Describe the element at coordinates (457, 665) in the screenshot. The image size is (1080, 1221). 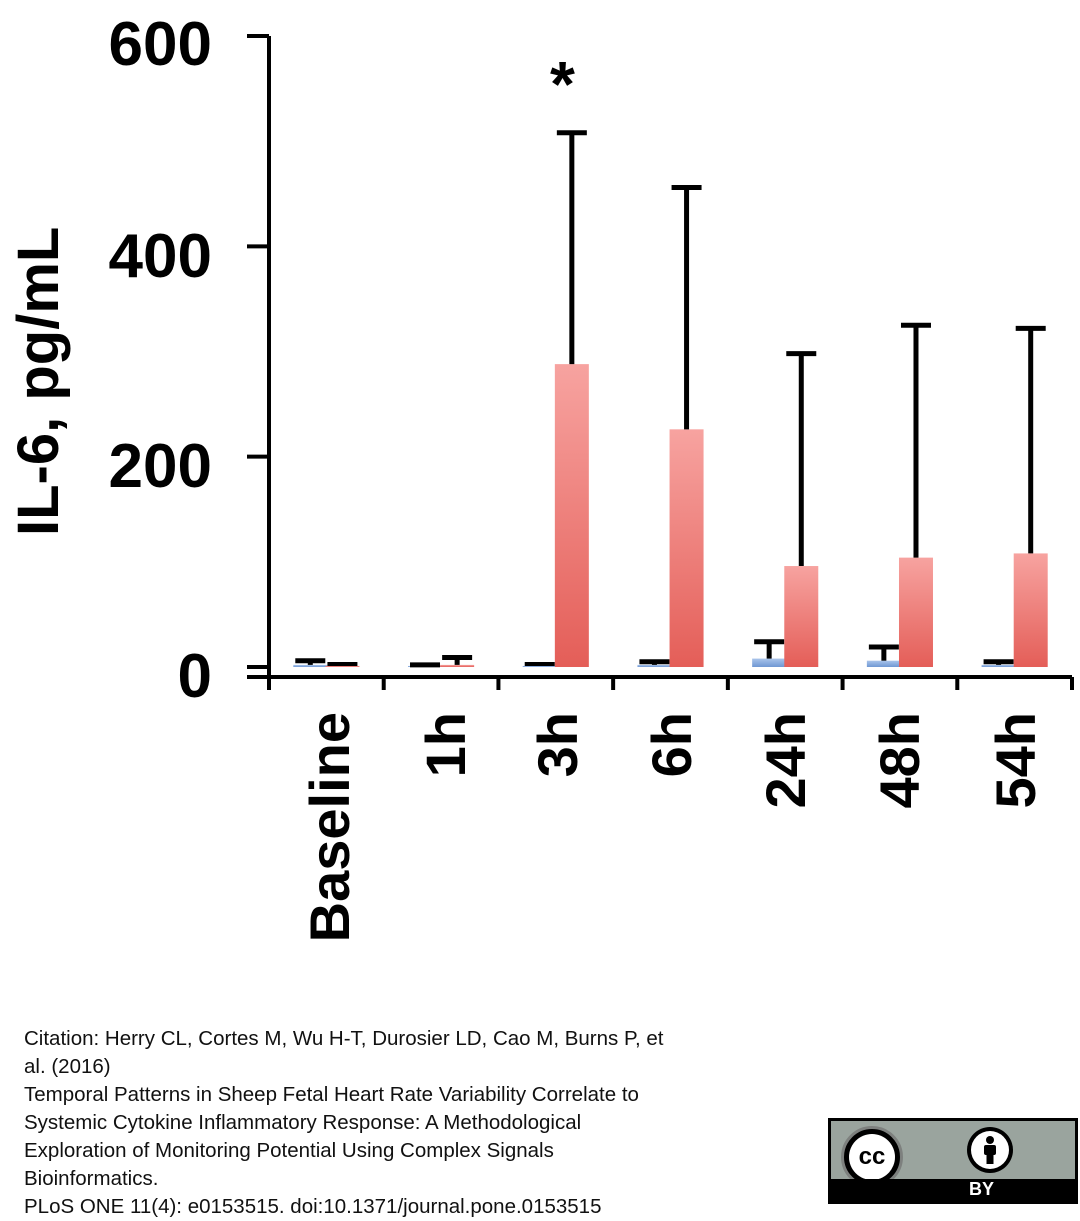
I see `bar-lps-1h` at that location.